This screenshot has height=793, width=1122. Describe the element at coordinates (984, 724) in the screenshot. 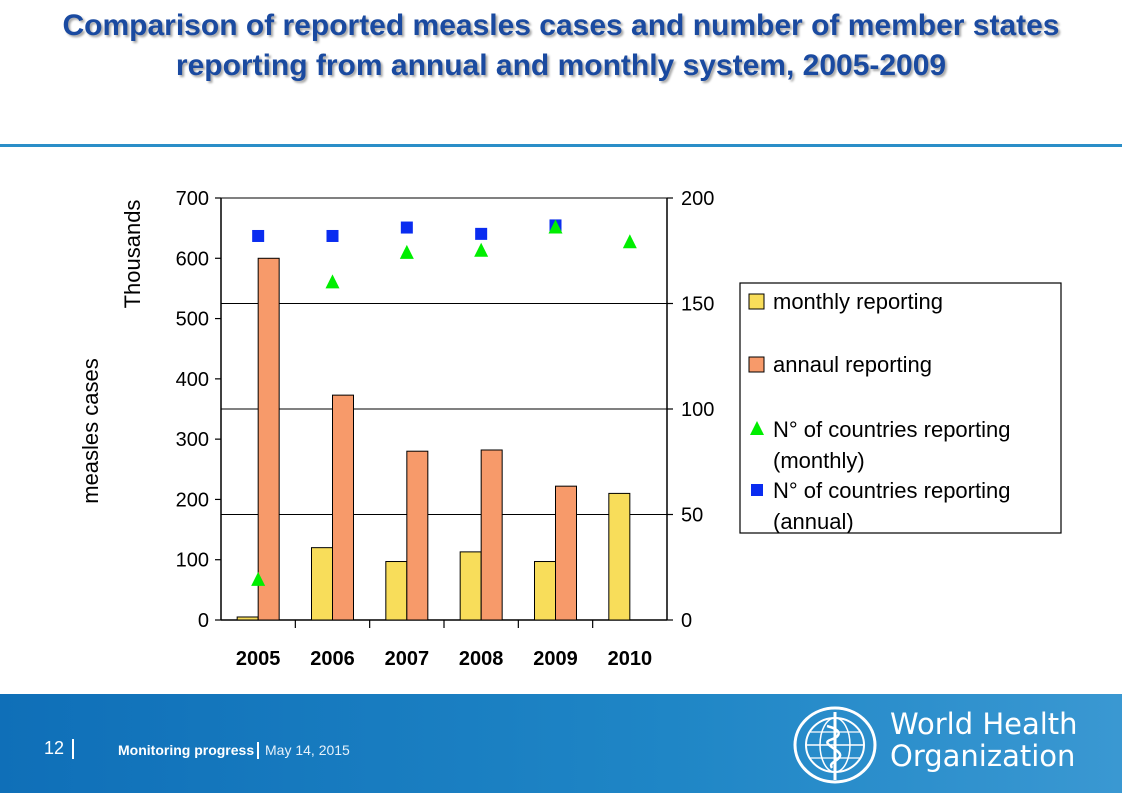

I see `organization-name-line1: World Health` at that location.